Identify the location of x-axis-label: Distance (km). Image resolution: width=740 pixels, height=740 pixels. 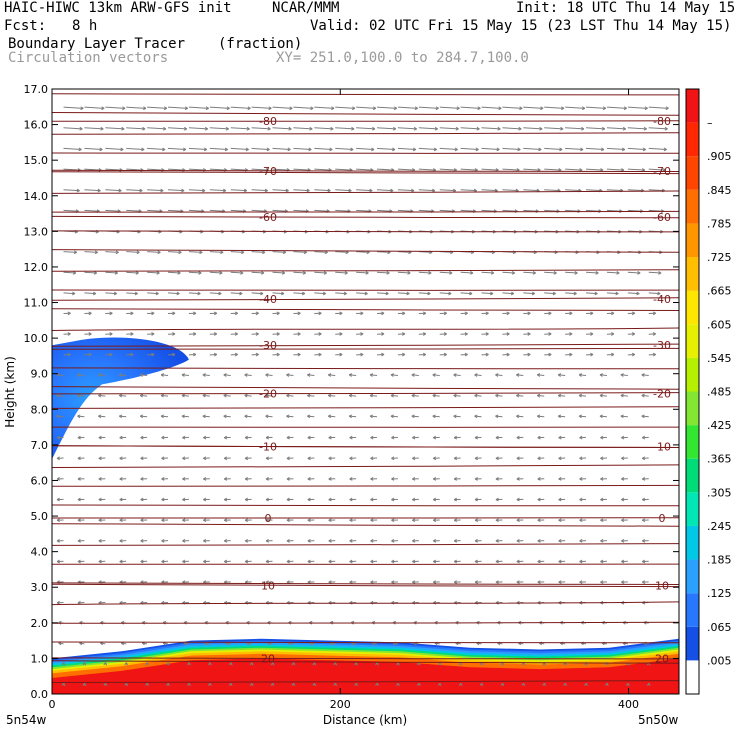
(365, 720).